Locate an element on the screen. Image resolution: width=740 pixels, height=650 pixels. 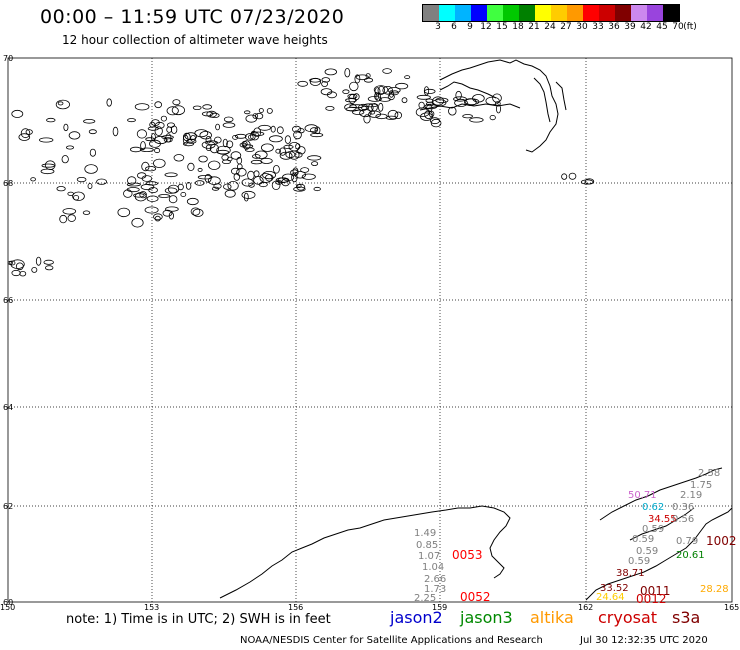
longitude-label: 165 is located at coordinates (732, 607).